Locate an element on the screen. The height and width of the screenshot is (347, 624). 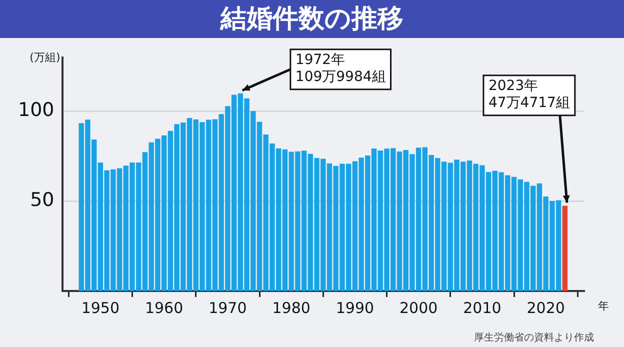
y-tick-label: 100 is located at coordinates (36, 110).